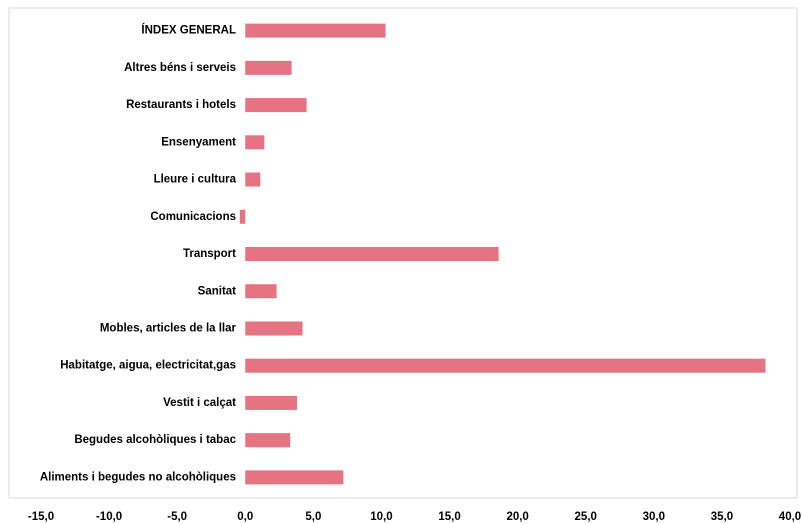  Describe the element at coordinates (168, 328) in the screenshot. I see `y-tick-label: Mobles, articles de la llar` at that location.